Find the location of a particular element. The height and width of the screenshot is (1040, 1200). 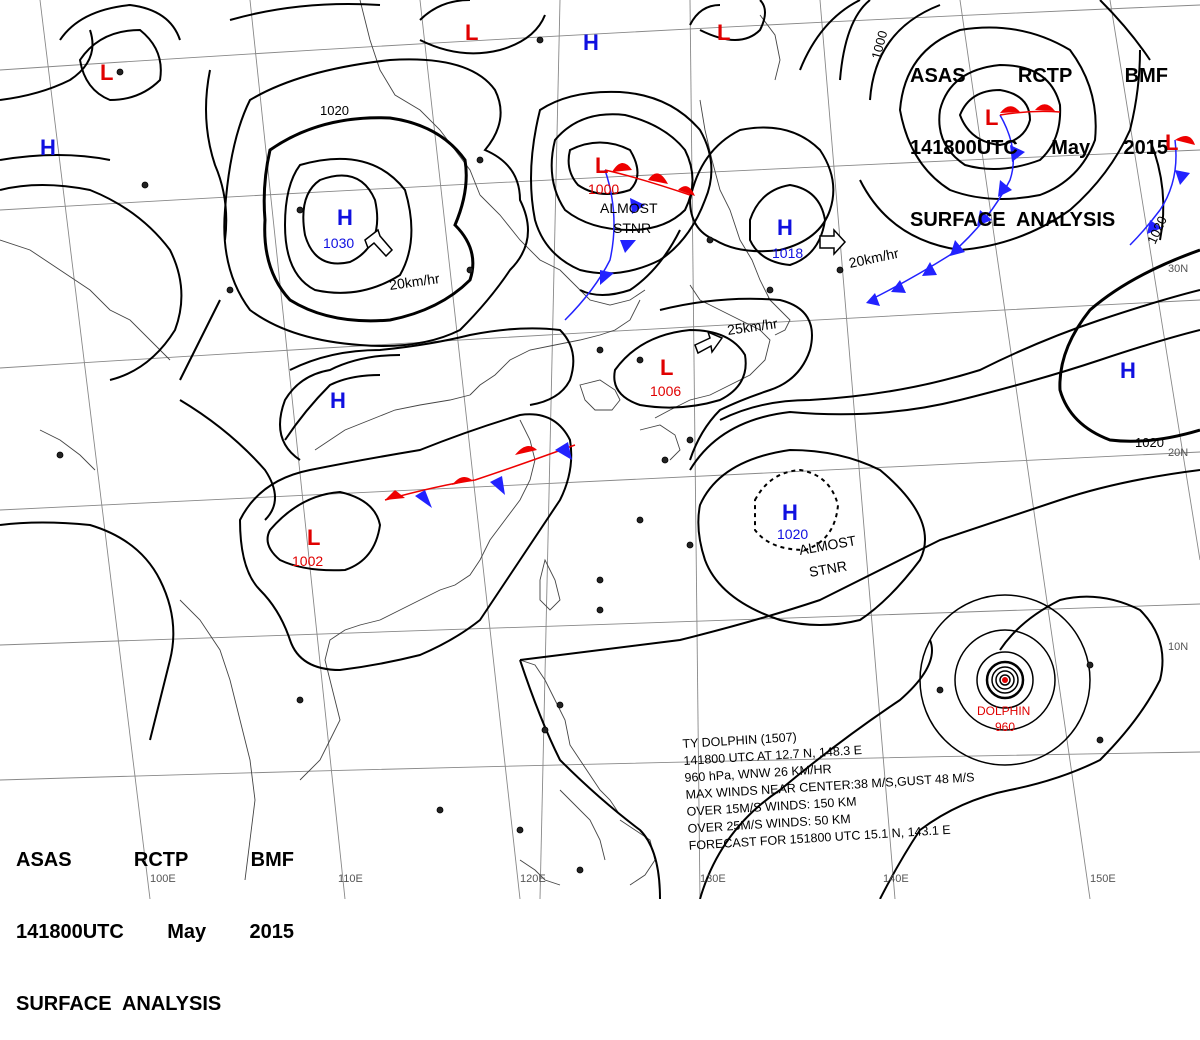

isobar-1020-east-bold is located at coordinates (1129, 345).